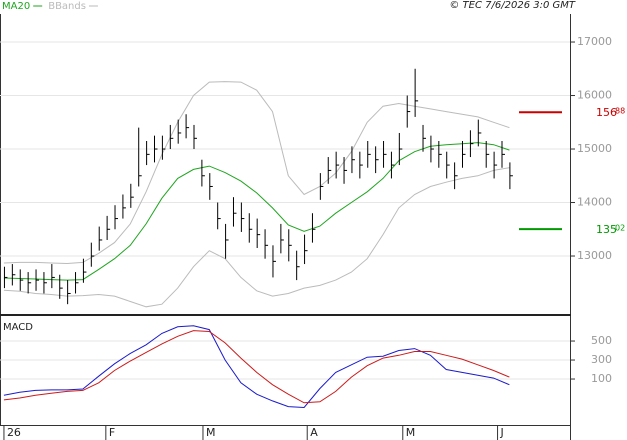 The image size is (627, 440). Describe the element at coordinates (606, 229) in the screenshot. I see `level-label: 135` at that location.